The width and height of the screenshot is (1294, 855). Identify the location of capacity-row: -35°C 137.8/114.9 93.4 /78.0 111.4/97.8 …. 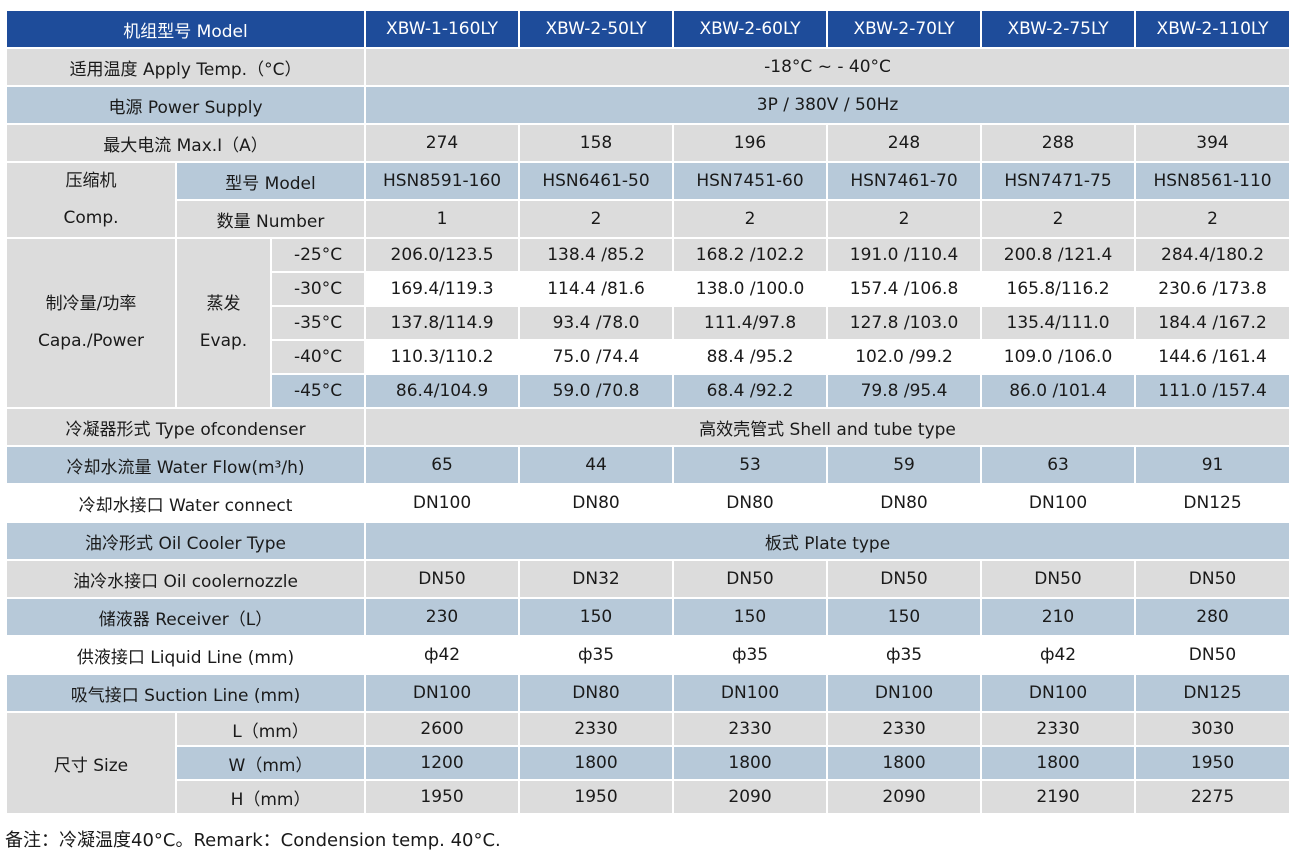
(649, 323).